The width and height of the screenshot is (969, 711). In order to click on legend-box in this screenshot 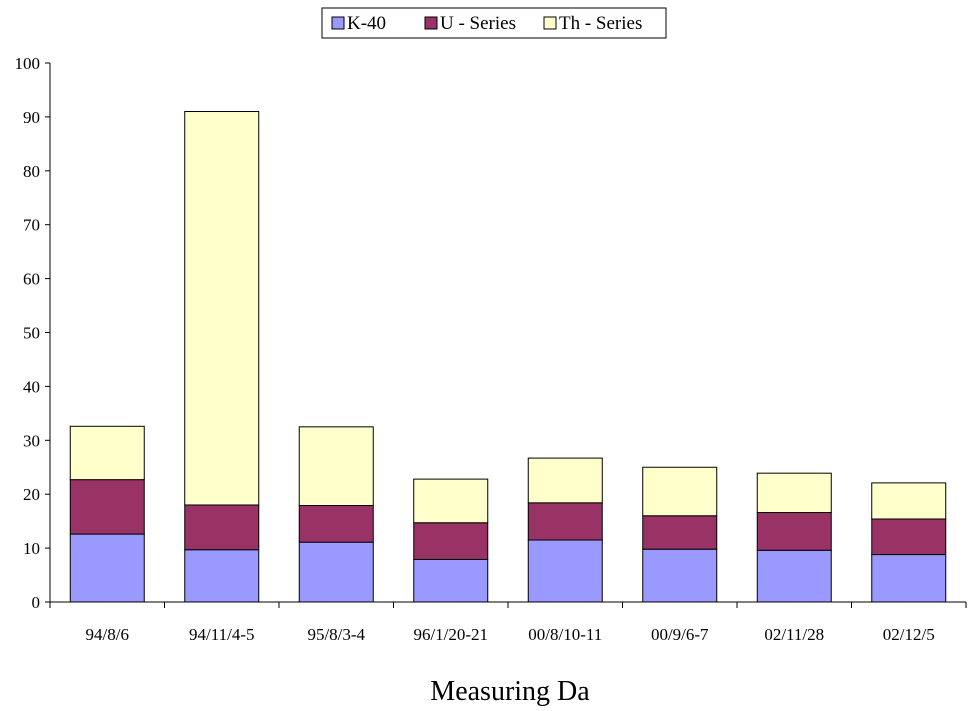, I will do `click(494, 23)`.